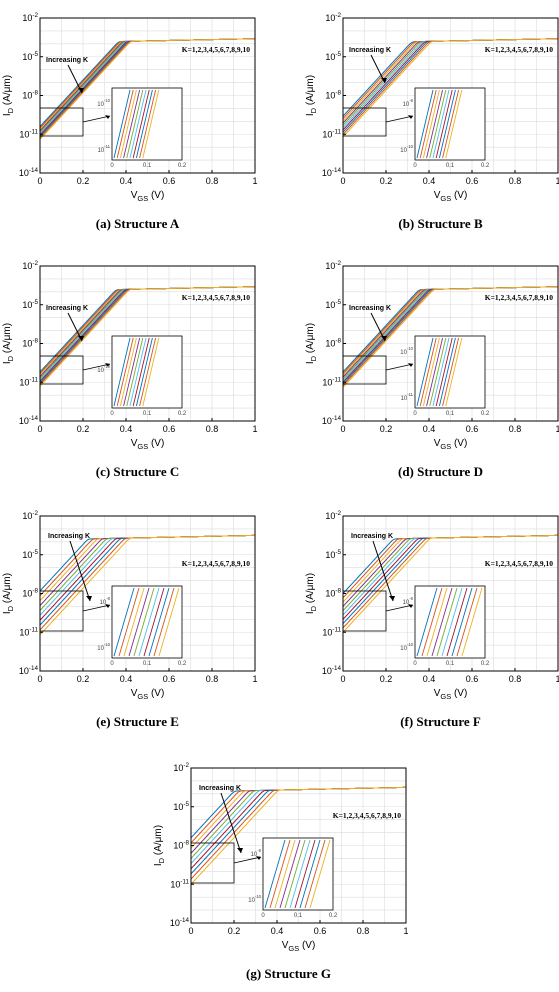 This screenshot has height=992, width=559. What do you see at coordinates (519, 297) in the screenshot?
I see `k-values-label: K=1,2,3,4,5,6,7,8,9,10` at bounding box center [519, 297].